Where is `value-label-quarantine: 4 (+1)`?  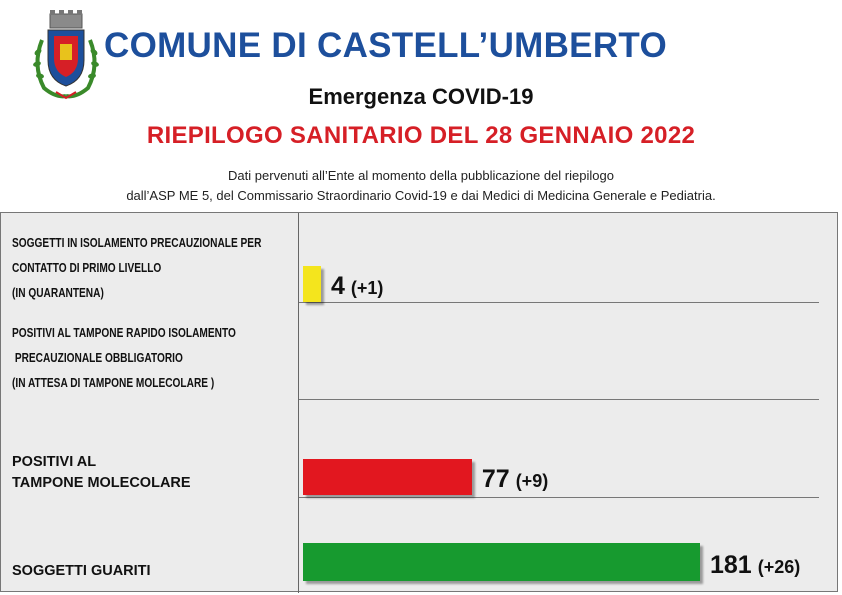
value-label-quarantine: 4 (+1) is located at coordinates (357, 286).